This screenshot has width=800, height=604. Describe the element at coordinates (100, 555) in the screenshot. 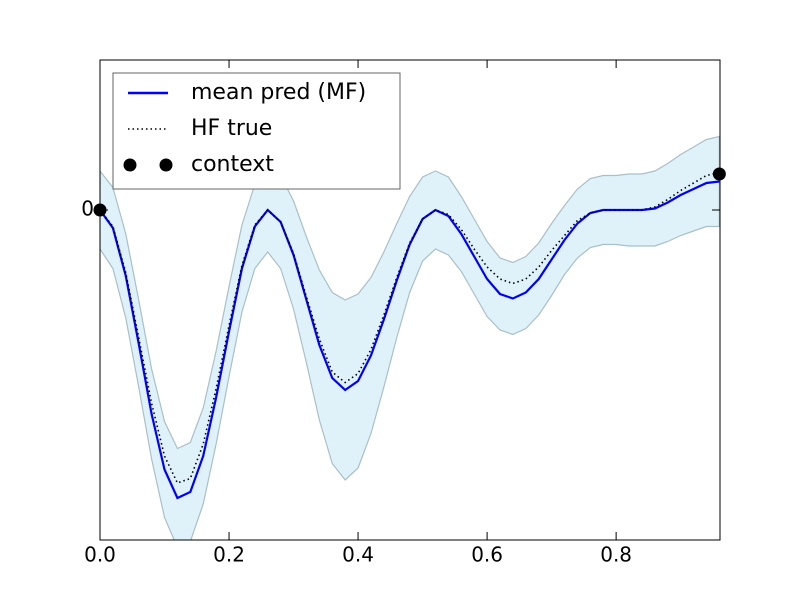

I see `x-tick-label: 0.0` at that location.